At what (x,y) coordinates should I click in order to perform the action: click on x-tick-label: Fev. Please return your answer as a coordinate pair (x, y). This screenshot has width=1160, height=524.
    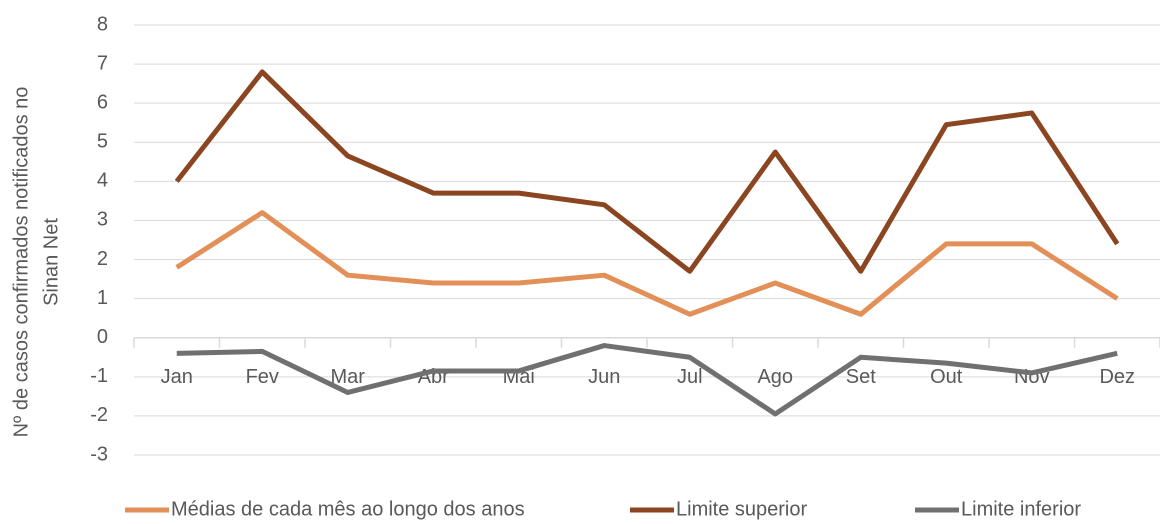
    Looking at the image, I should click on (262, 377).